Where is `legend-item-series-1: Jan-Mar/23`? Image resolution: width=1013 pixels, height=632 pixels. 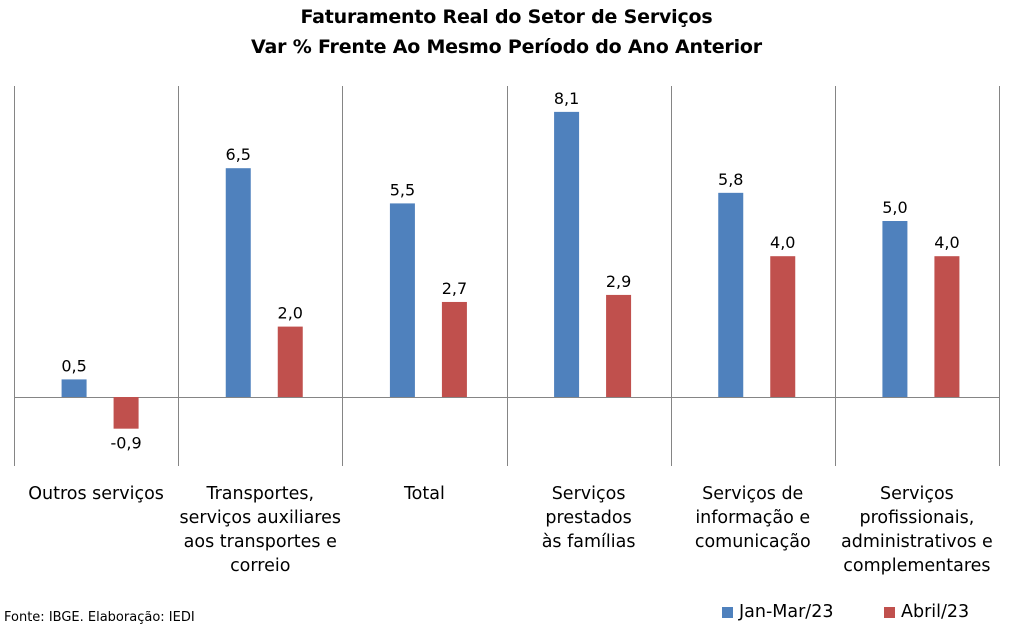 legend-item-series-1: Jan-Mar/23 is located at coordinates (777, 612).